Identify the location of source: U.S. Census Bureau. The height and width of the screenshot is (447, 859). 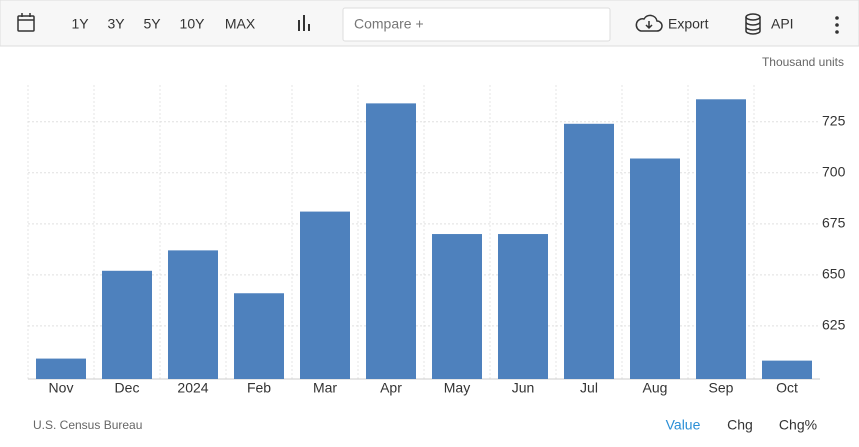
(87, 425).